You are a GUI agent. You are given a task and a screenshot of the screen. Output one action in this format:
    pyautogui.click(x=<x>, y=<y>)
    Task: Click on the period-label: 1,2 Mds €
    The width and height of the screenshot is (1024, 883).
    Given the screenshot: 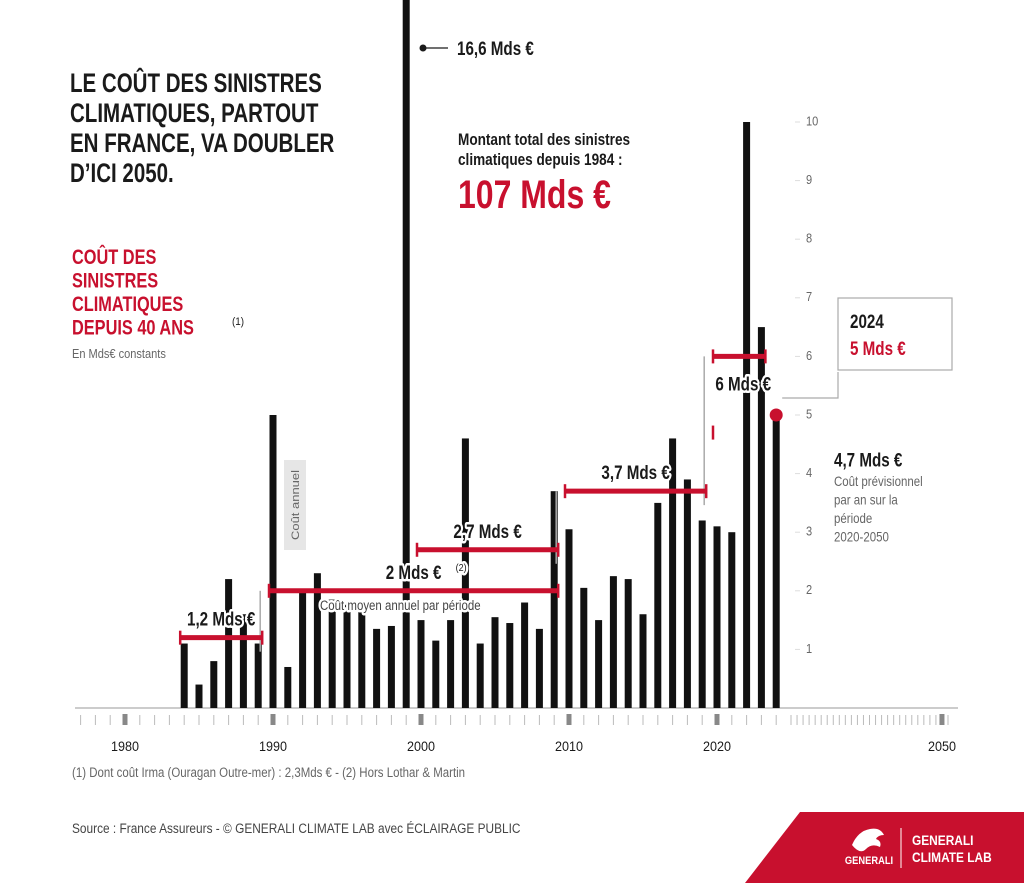 What is the action you would take?
    pyautogui.click(x=221, y=619)
    